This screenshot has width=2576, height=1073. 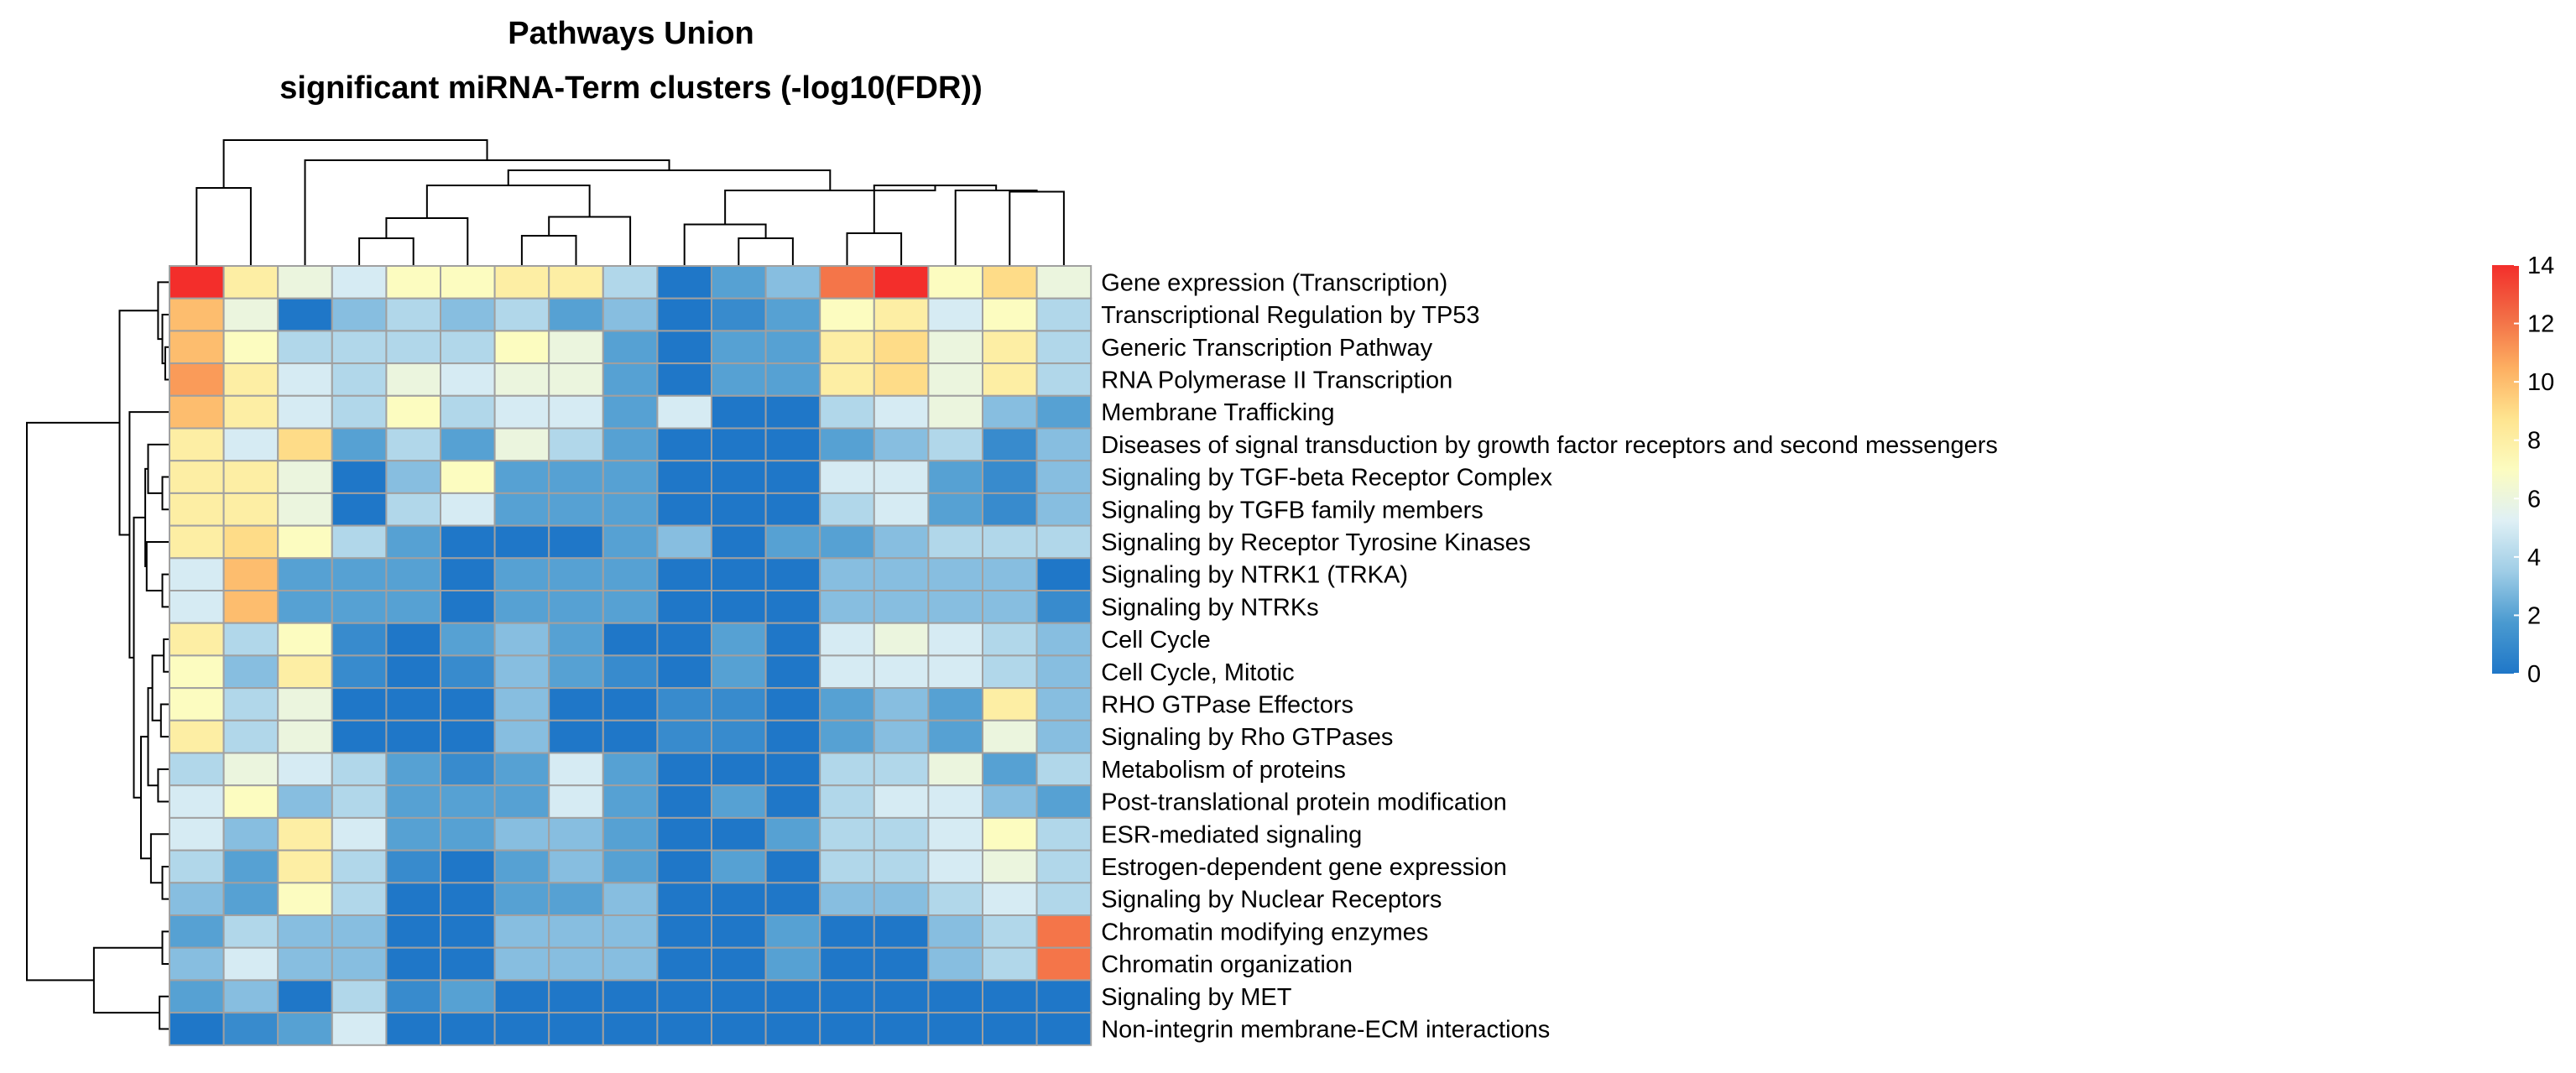 What do you see at coordinates (2534, 499) in the screenshot?
I see `legend-tick-label: 6` at bounding box center [2534, 499].